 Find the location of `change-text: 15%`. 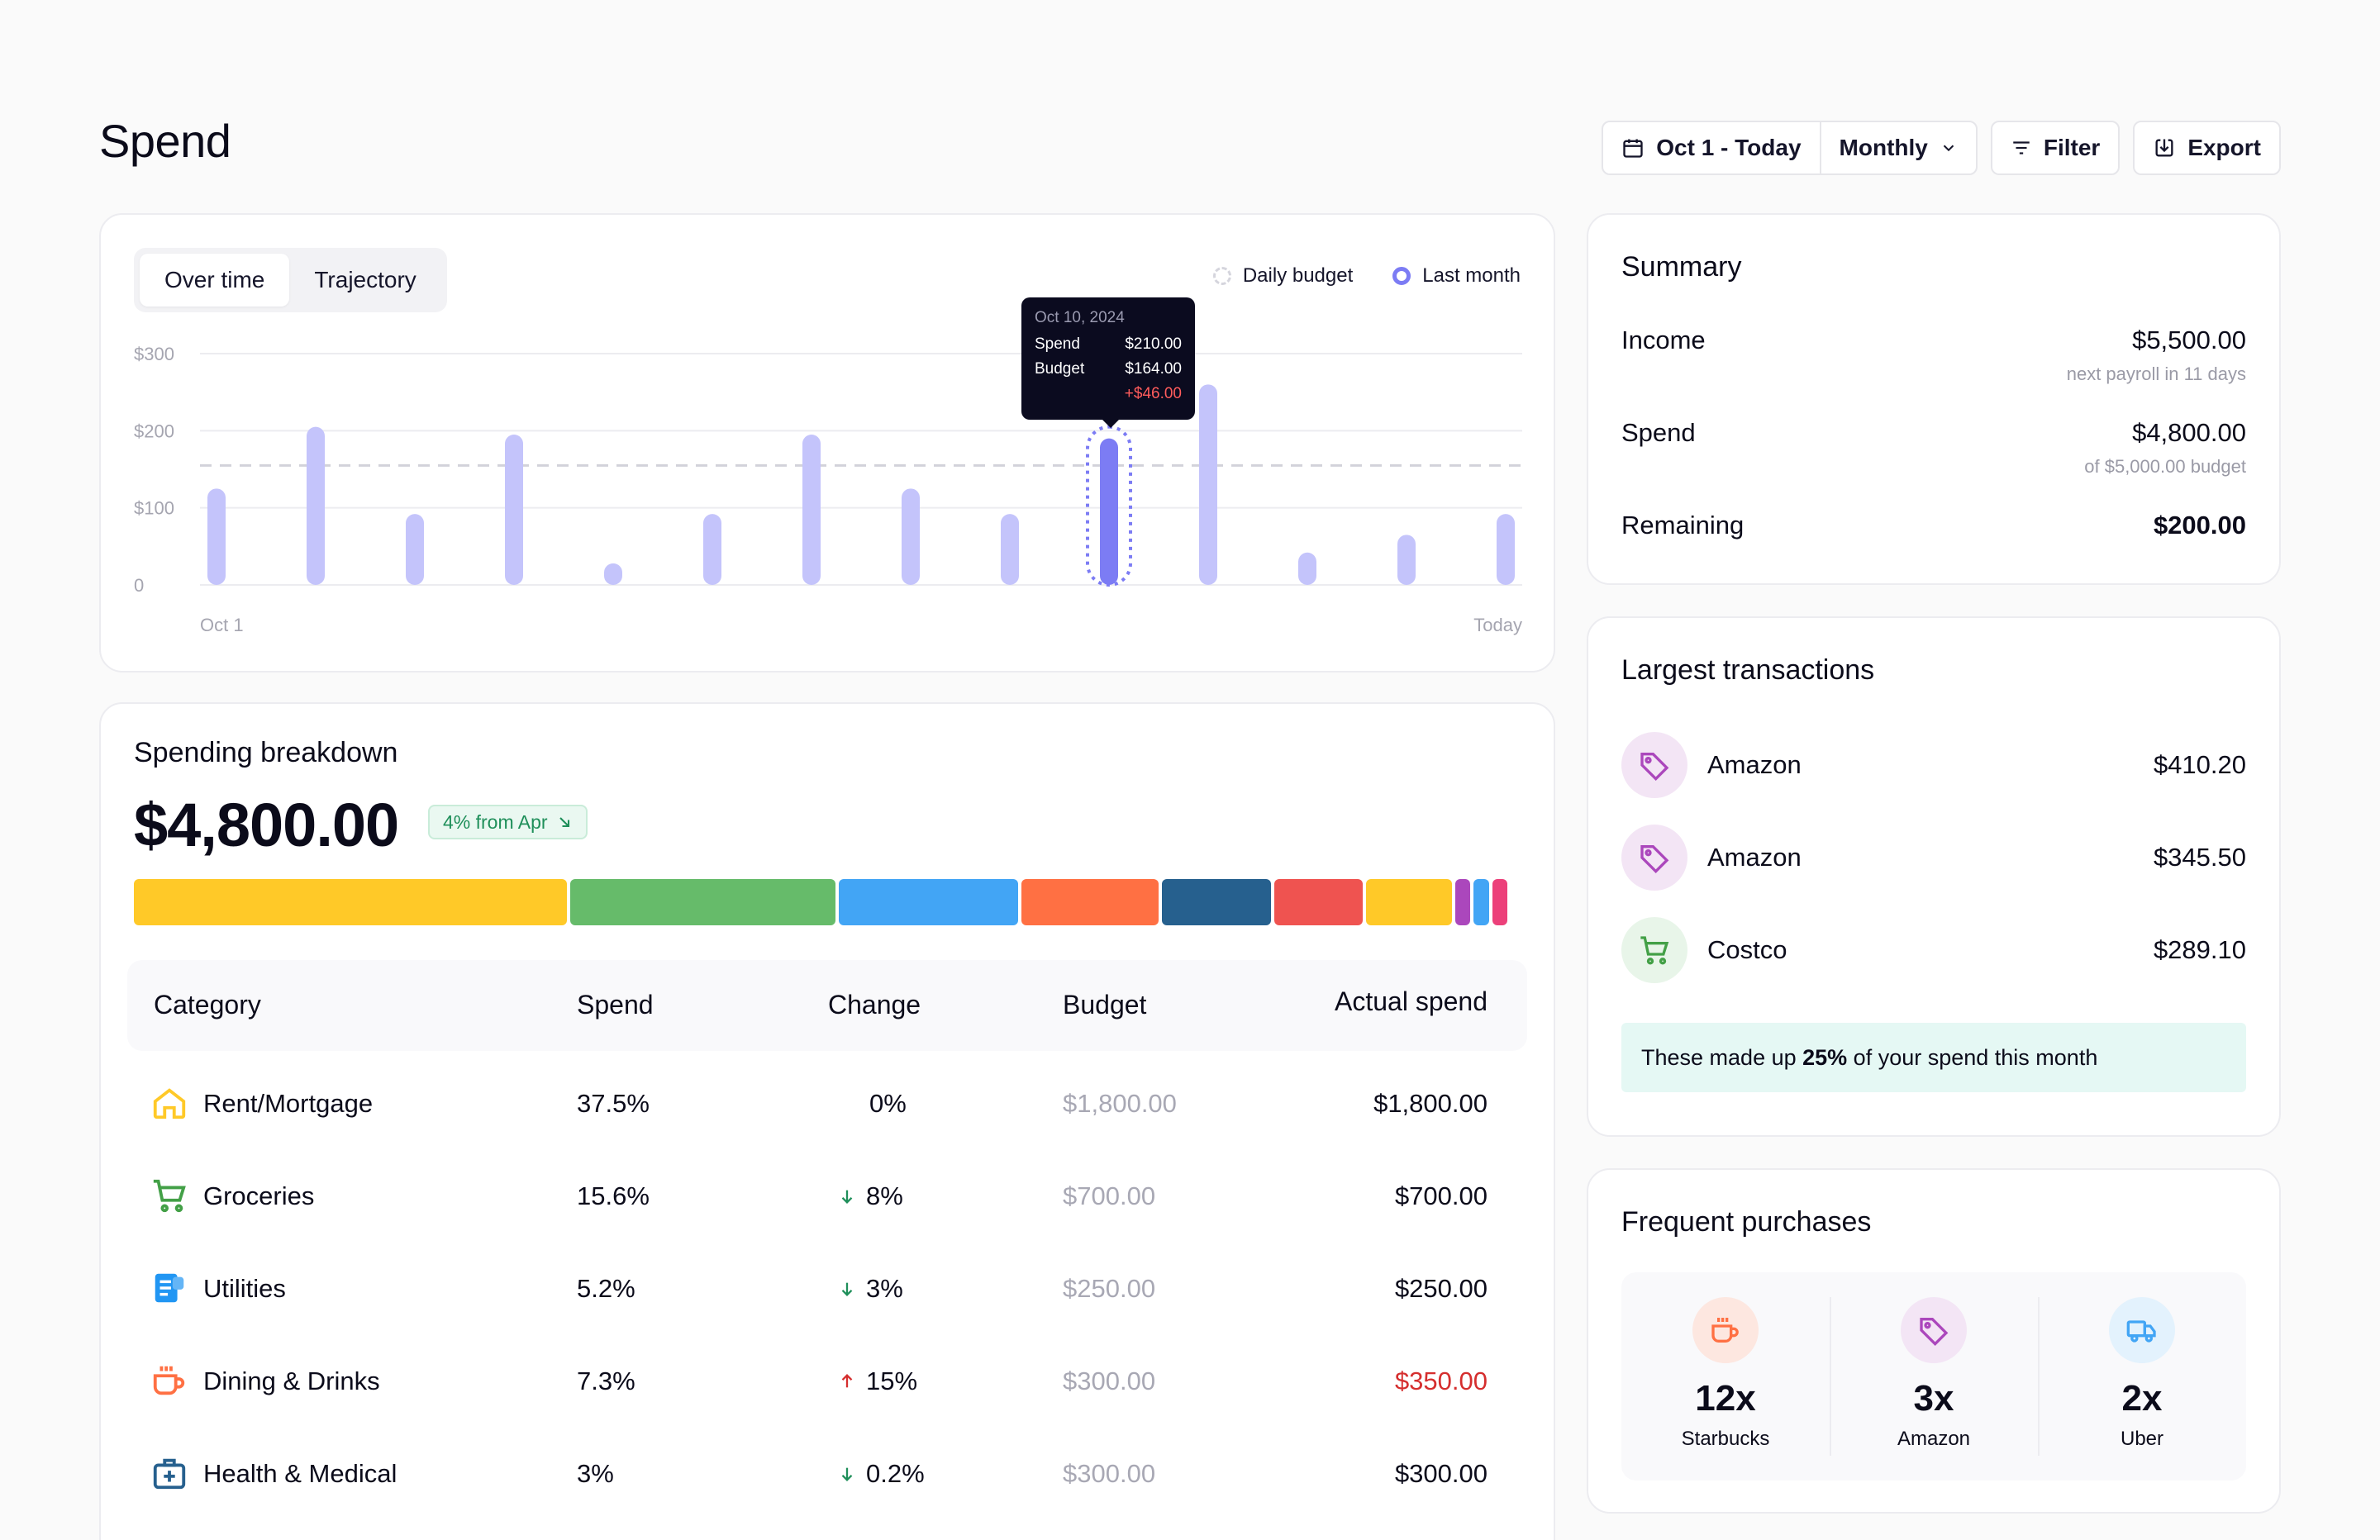

change-text: 15% is located at coordinates (892, 1381).